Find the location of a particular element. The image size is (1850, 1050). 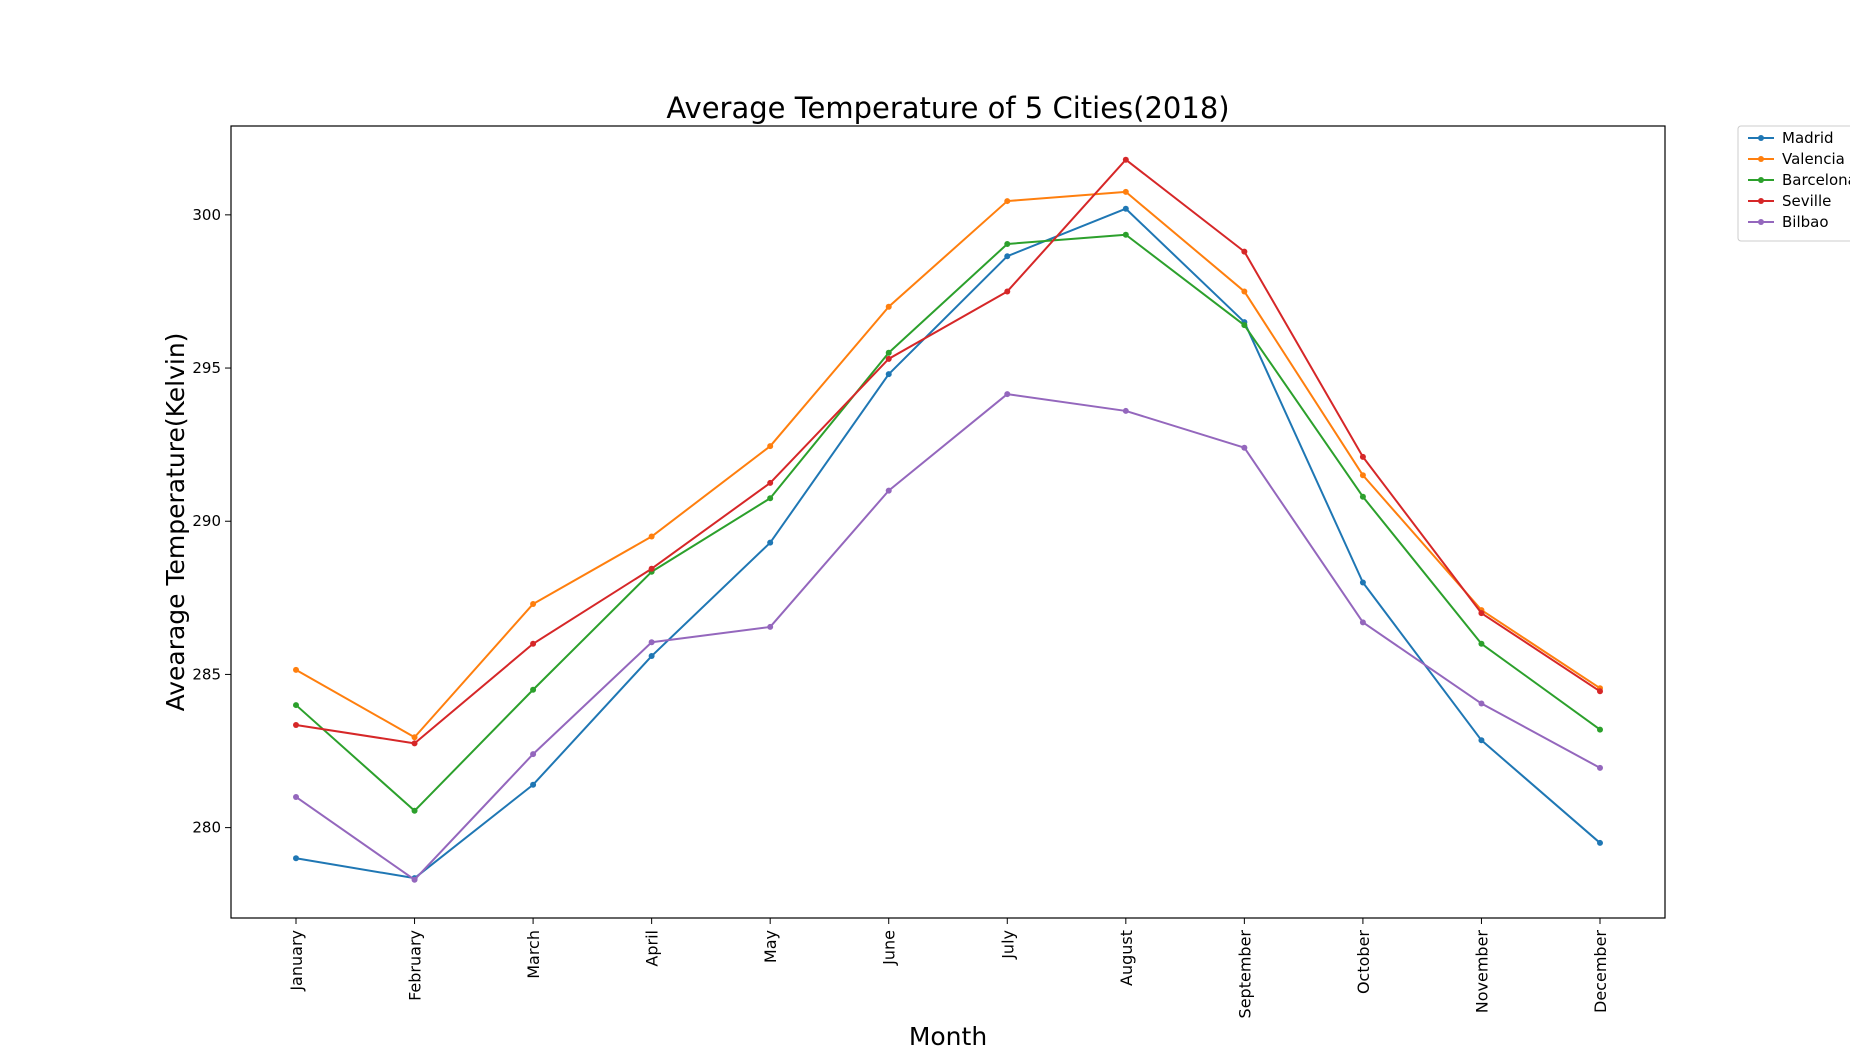

y-tick-label: 285 is located at coordinates (206, 674).